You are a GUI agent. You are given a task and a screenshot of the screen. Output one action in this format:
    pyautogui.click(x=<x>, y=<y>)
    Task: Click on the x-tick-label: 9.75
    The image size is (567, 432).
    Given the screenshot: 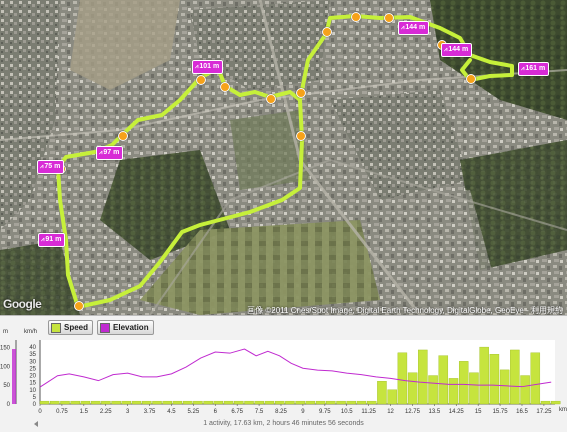 What is the action you would take?
    pyautogui.click(x=325, y=412)
    